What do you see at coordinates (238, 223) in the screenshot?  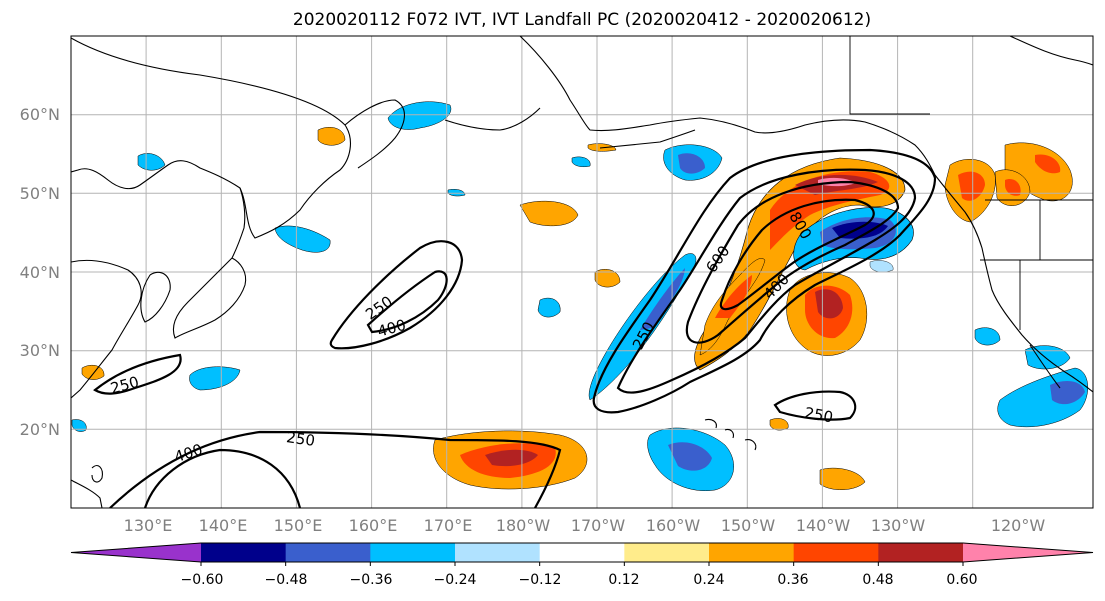 I see `coastline-sakhalin` at bounding box center [238, 223].